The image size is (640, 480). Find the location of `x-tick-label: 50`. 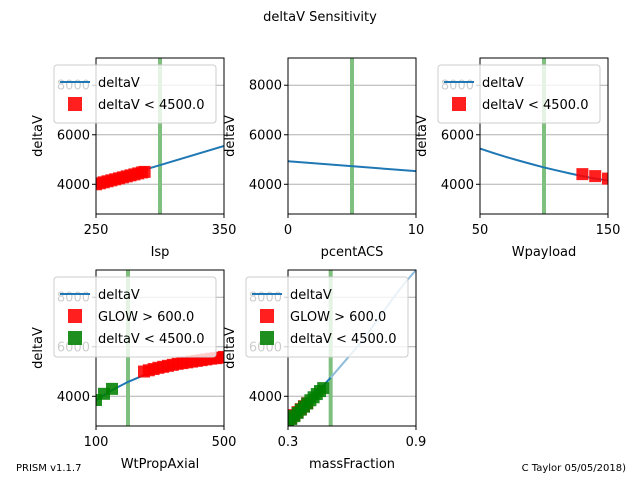

x-tick-label: 50 is located at coordinates (480, 230).